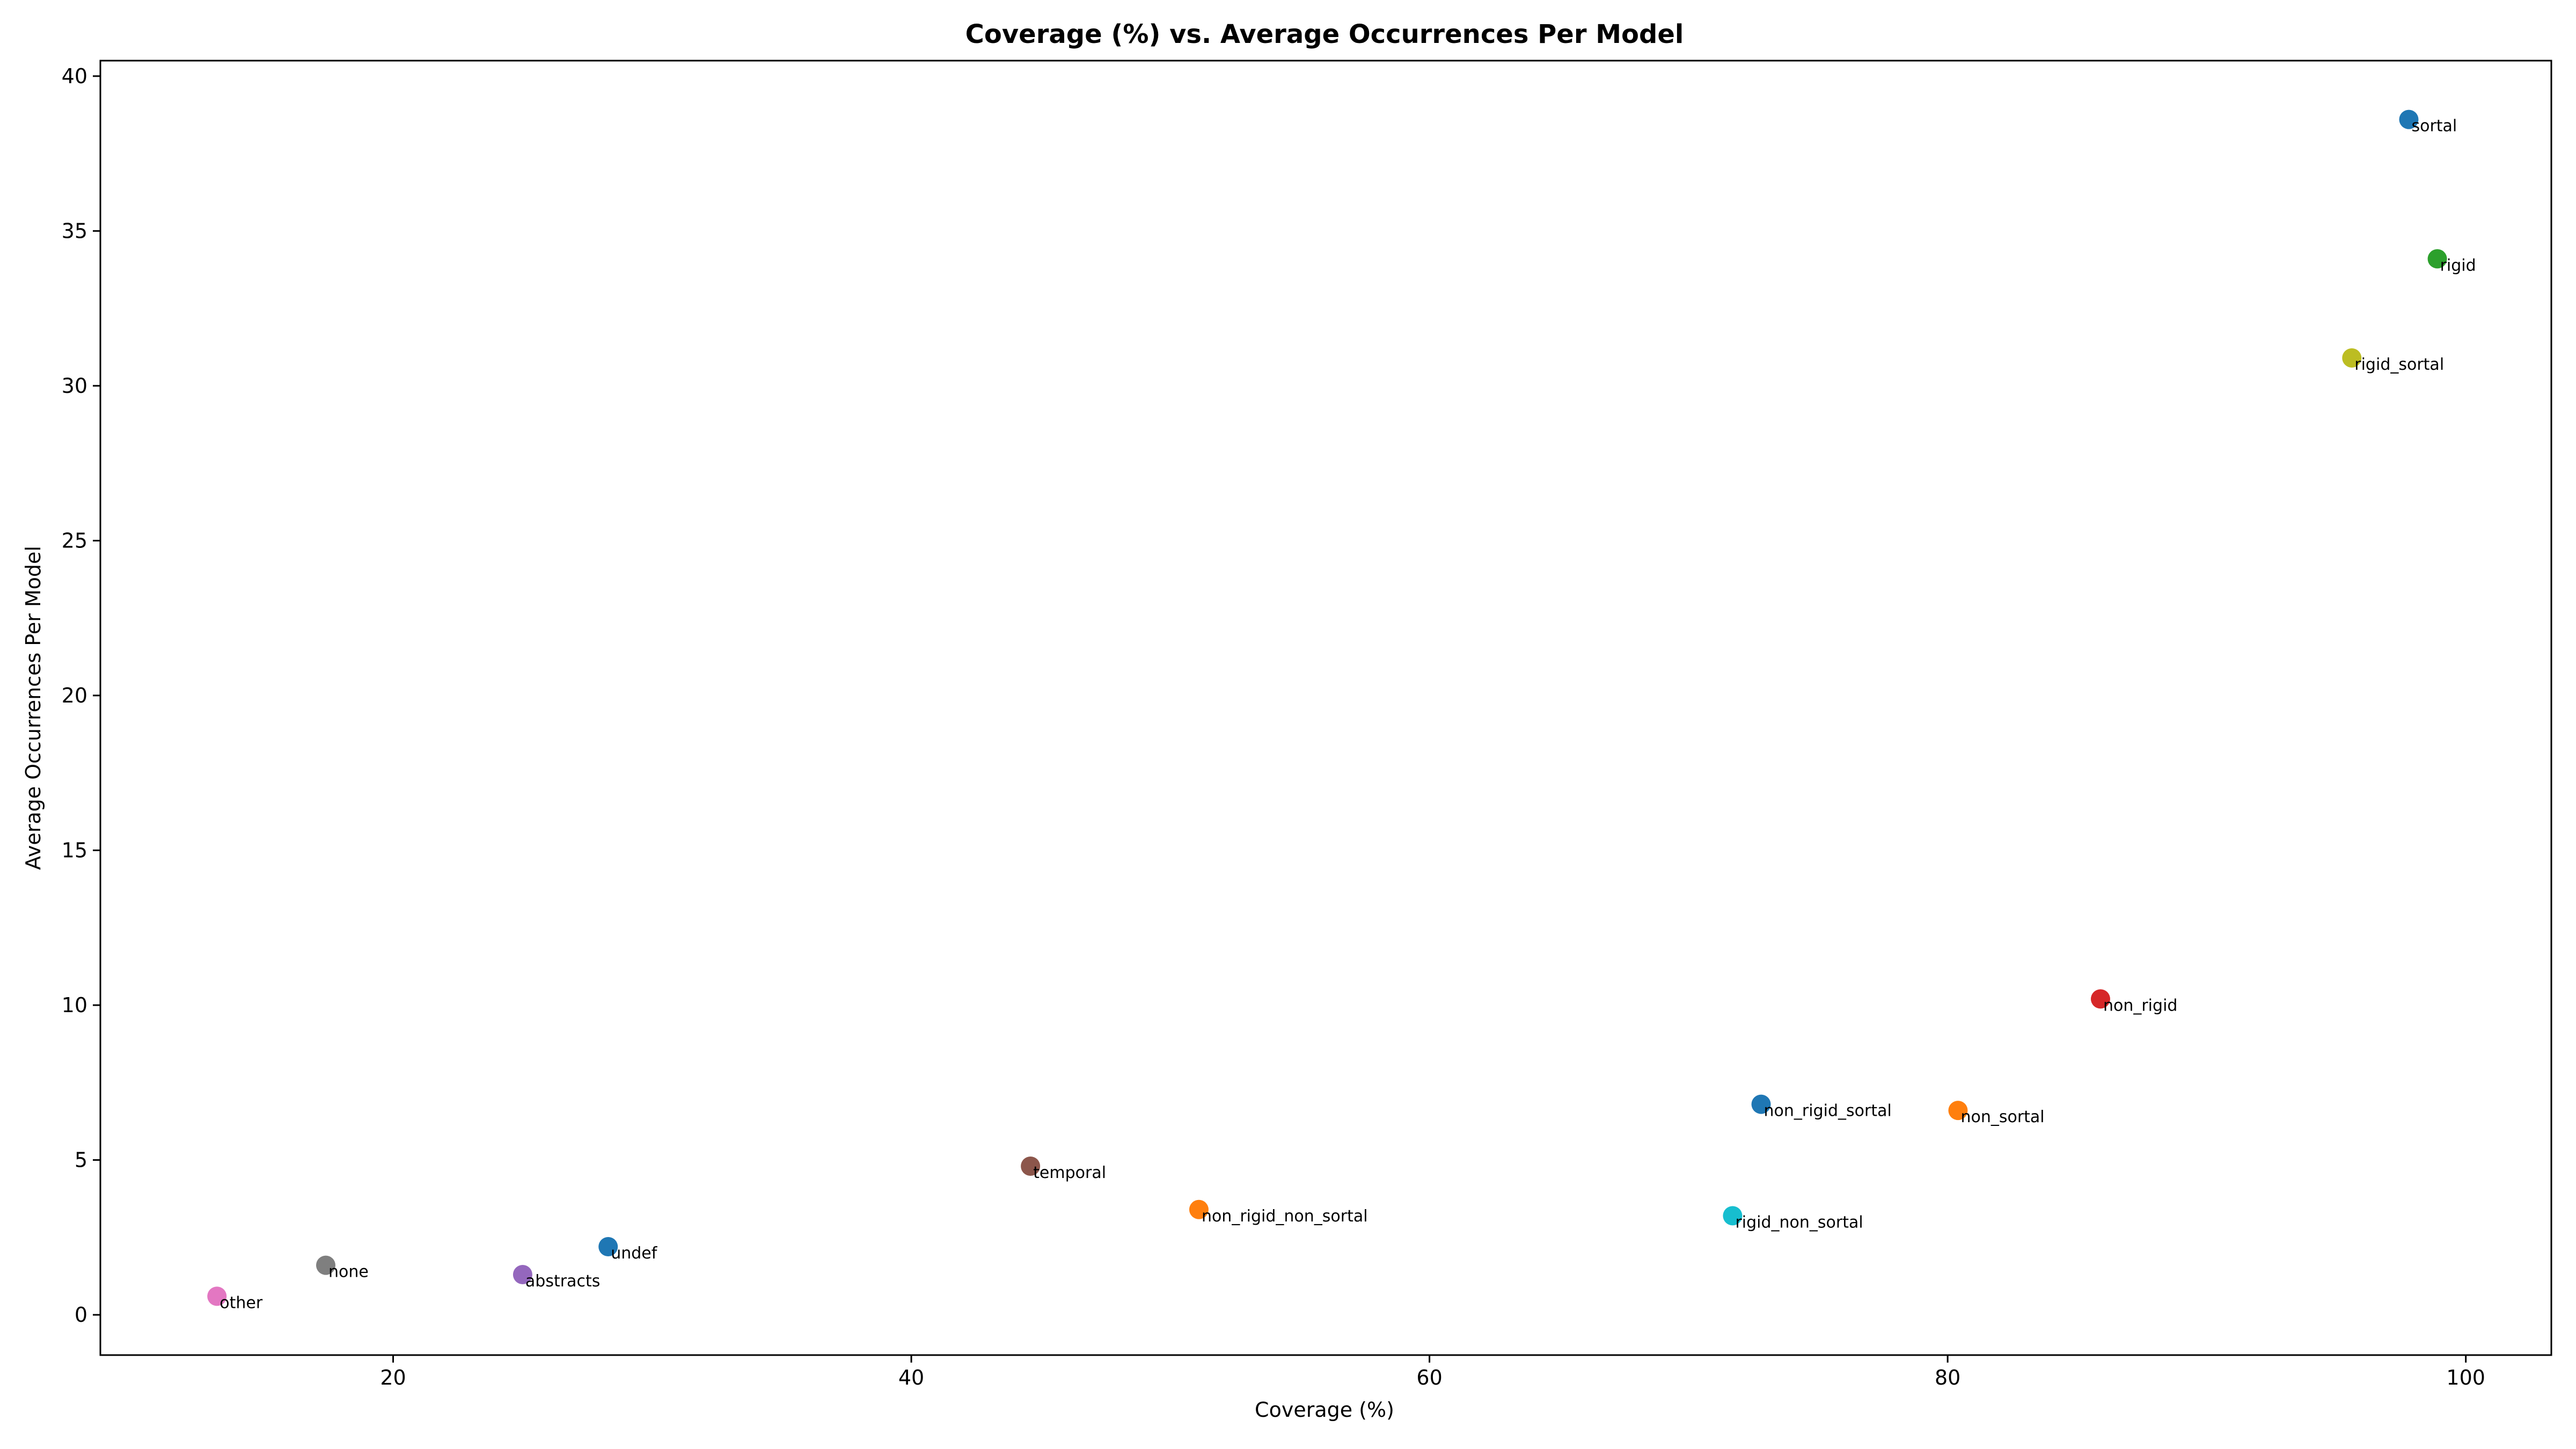 This screenshot has height=1449, width=2576. What do you see at coordinates (1069, 1172) in the screenshot?
I see `data-label-temporal: temporal` at bounding box center [1069, 1172].